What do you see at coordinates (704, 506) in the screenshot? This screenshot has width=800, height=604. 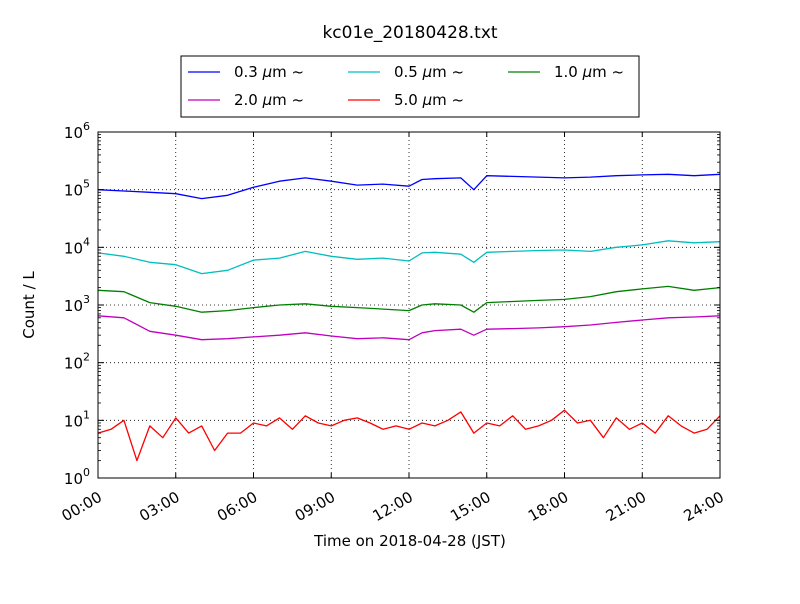 I see `x-tick-label: 24:00` at bounding box center [704, 506].